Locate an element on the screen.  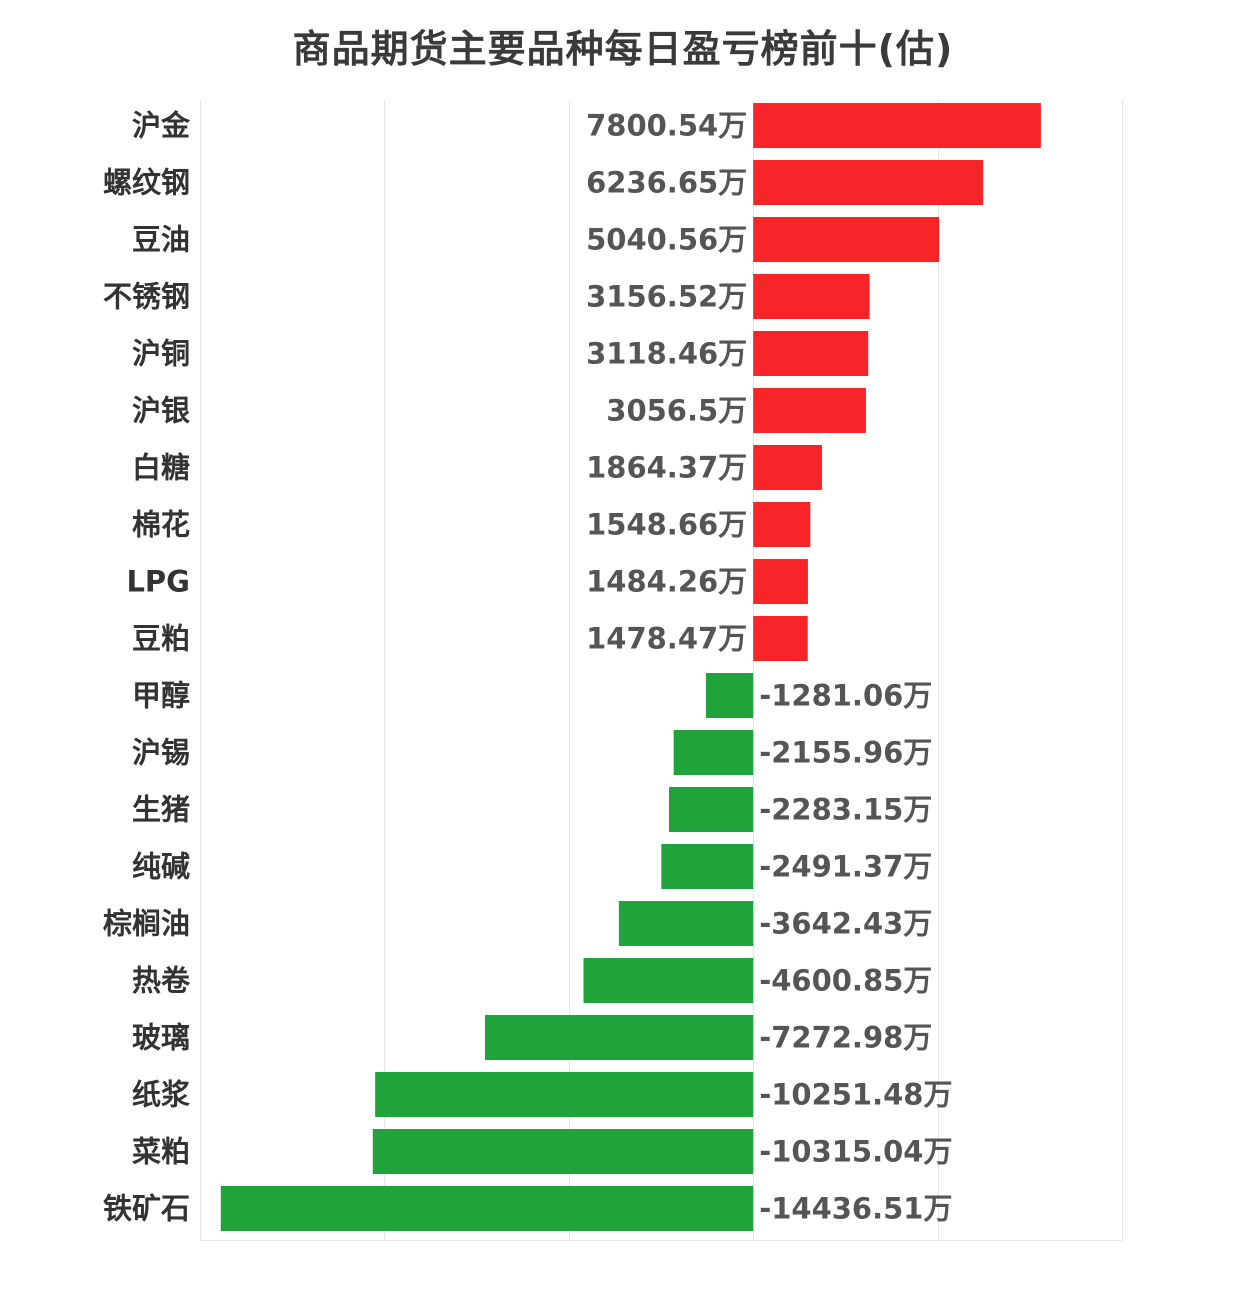
category-label-4: 沪铜 is located at coordinates (161, 354).